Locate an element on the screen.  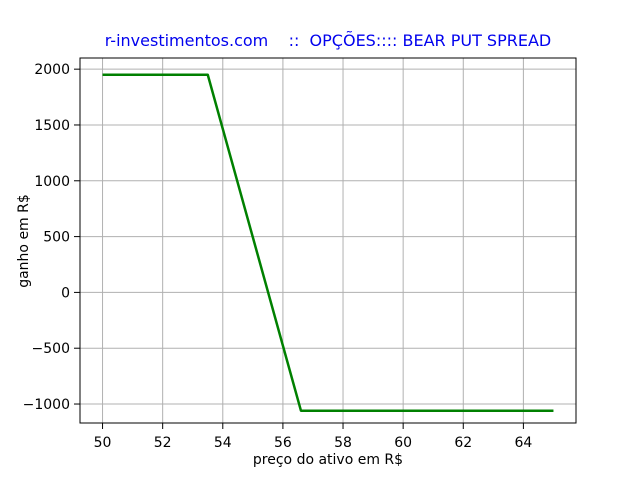
y-tick-label: 0 is located at coordinates (65, 293).